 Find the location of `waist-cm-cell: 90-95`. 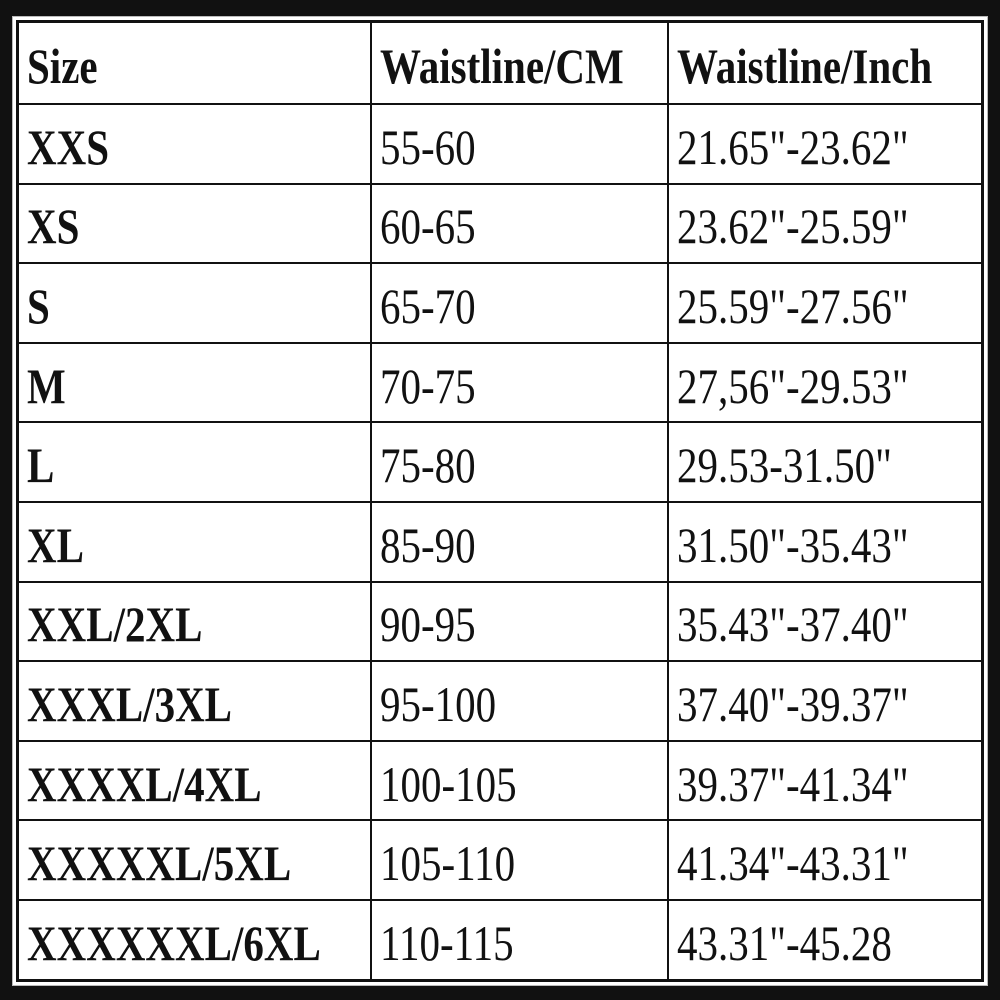

waist-cm-cell: 90-95 is located at coordinates (519, 621).